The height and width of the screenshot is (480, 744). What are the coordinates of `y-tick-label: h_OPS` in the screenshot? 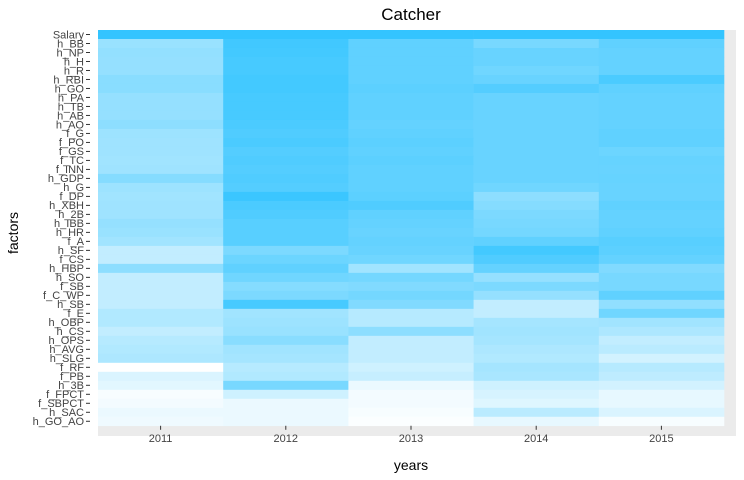 It's located at (66, 341).